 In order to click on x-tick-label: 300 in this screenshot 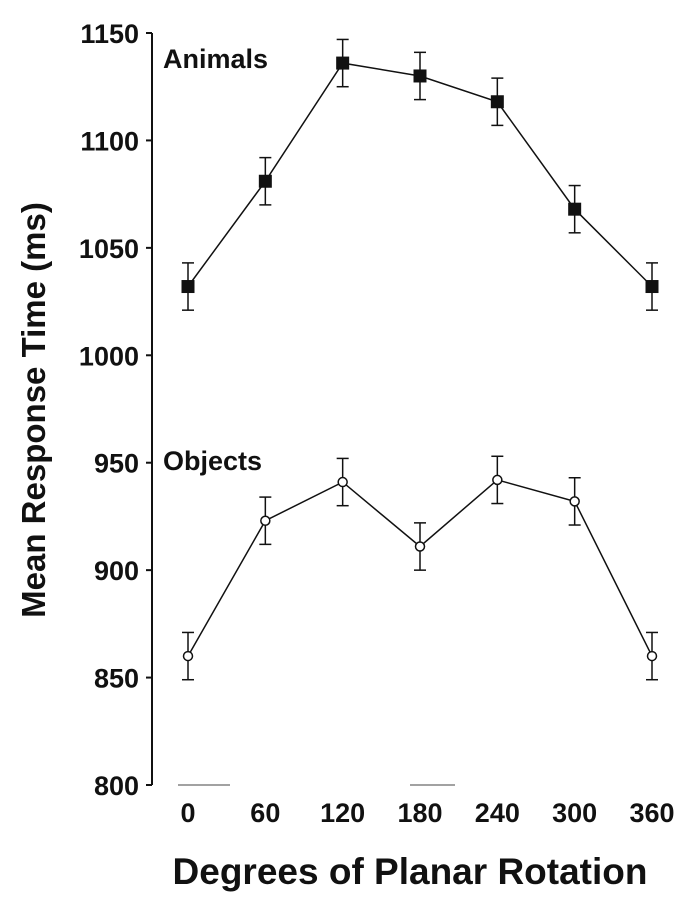, I will do `click(574, 813)`.